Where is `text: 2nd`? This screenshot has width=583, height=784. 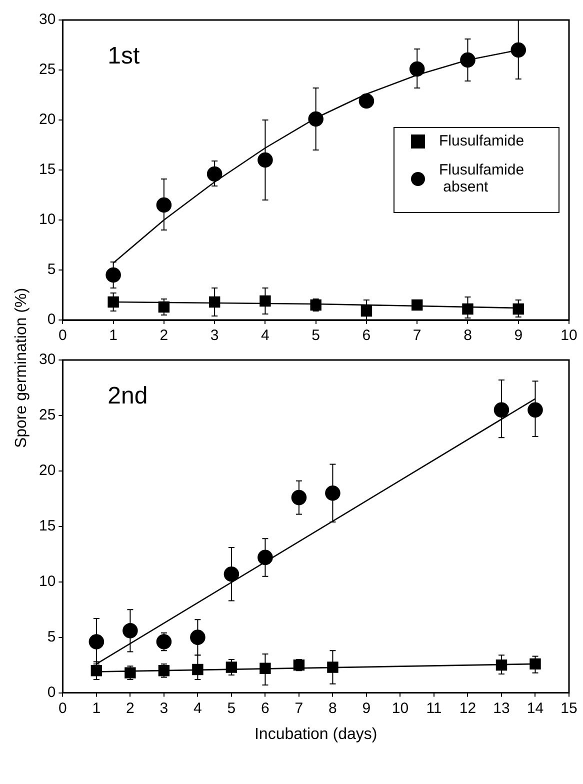 text: 2nd is located at coordinates (128, 396).